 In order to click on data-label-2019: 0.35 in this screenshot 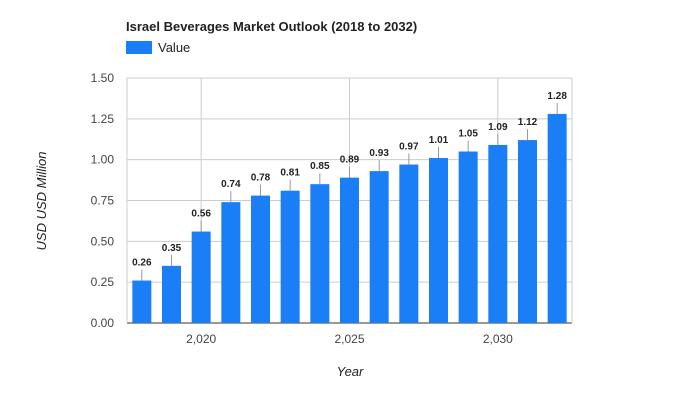, I will do `click(172, 248)`.